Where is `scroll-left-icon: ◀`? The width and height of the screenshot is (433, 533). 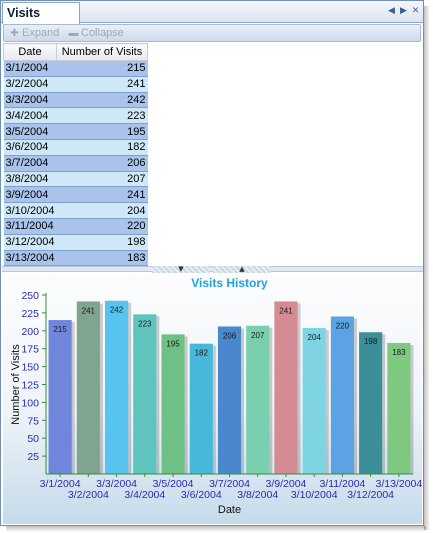 scroll-left-icon: ◀ is located at coordinates (391, 11).